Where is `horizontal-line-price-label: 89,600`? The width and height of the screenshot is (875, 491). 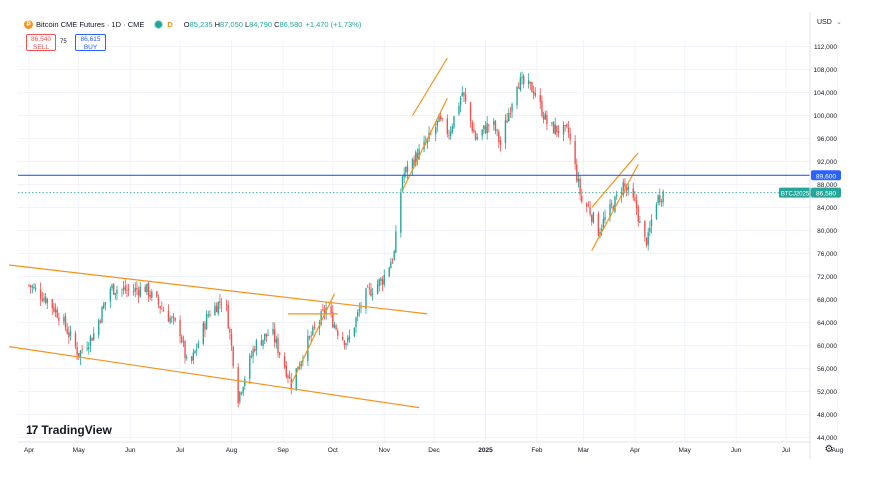 horizontal-line-price-label: 89,600 is located at coordinates (826, 176).